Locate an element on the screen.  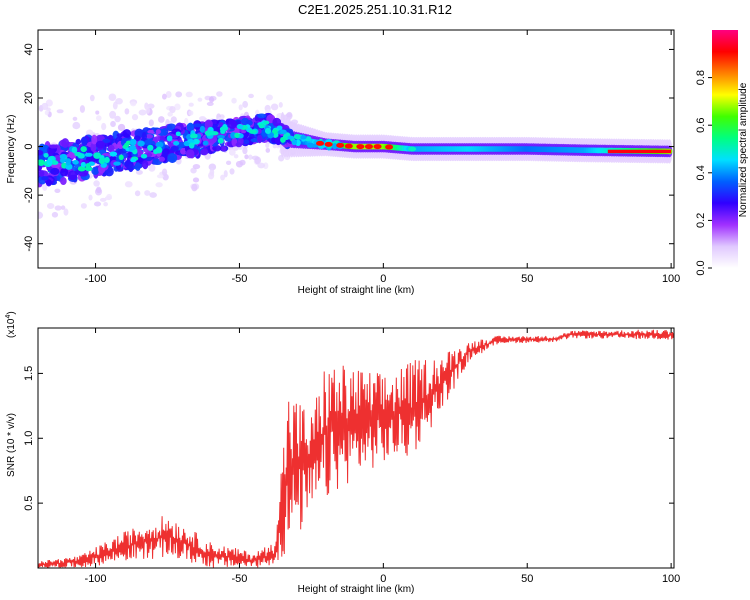
x-tick-label: -100 is located at coordinates (96, 279).